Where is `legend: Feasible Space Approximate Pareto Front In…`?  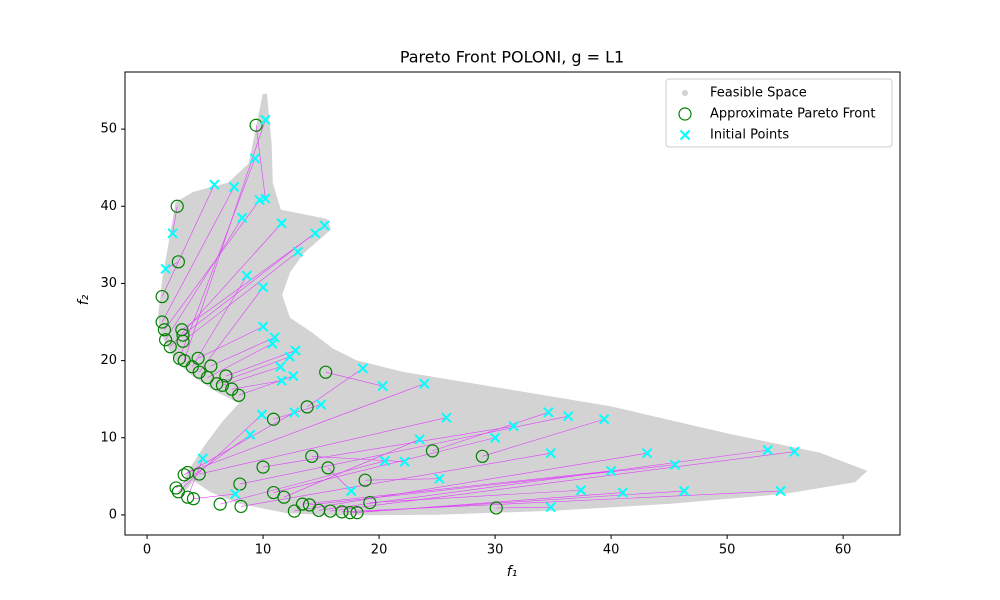 legend: Feasible Space Approximate Pareto Front In… is located at coordinates (779, 113).